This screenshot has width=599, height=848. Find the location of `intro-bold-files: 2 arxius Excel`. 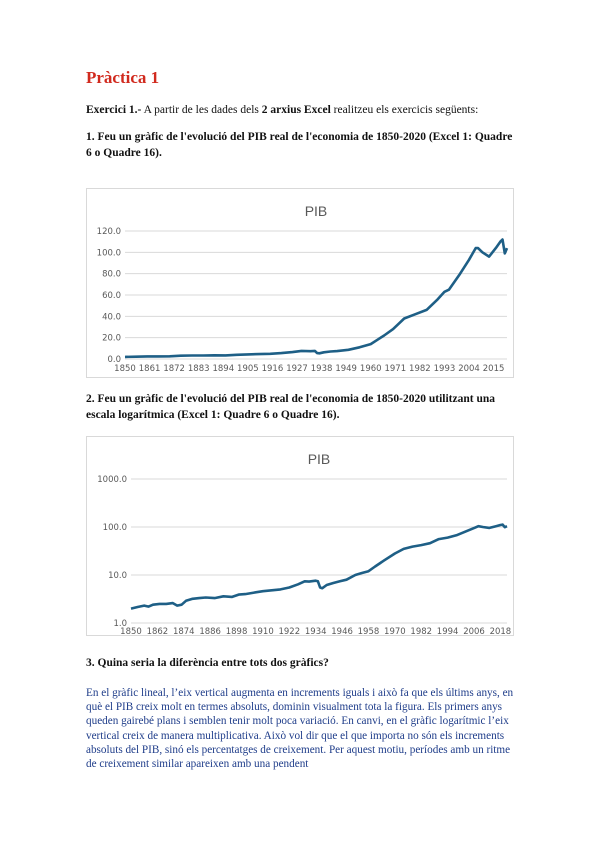

intro-bold-files: 2 arxius Excel is located at coordinates (296, 110).